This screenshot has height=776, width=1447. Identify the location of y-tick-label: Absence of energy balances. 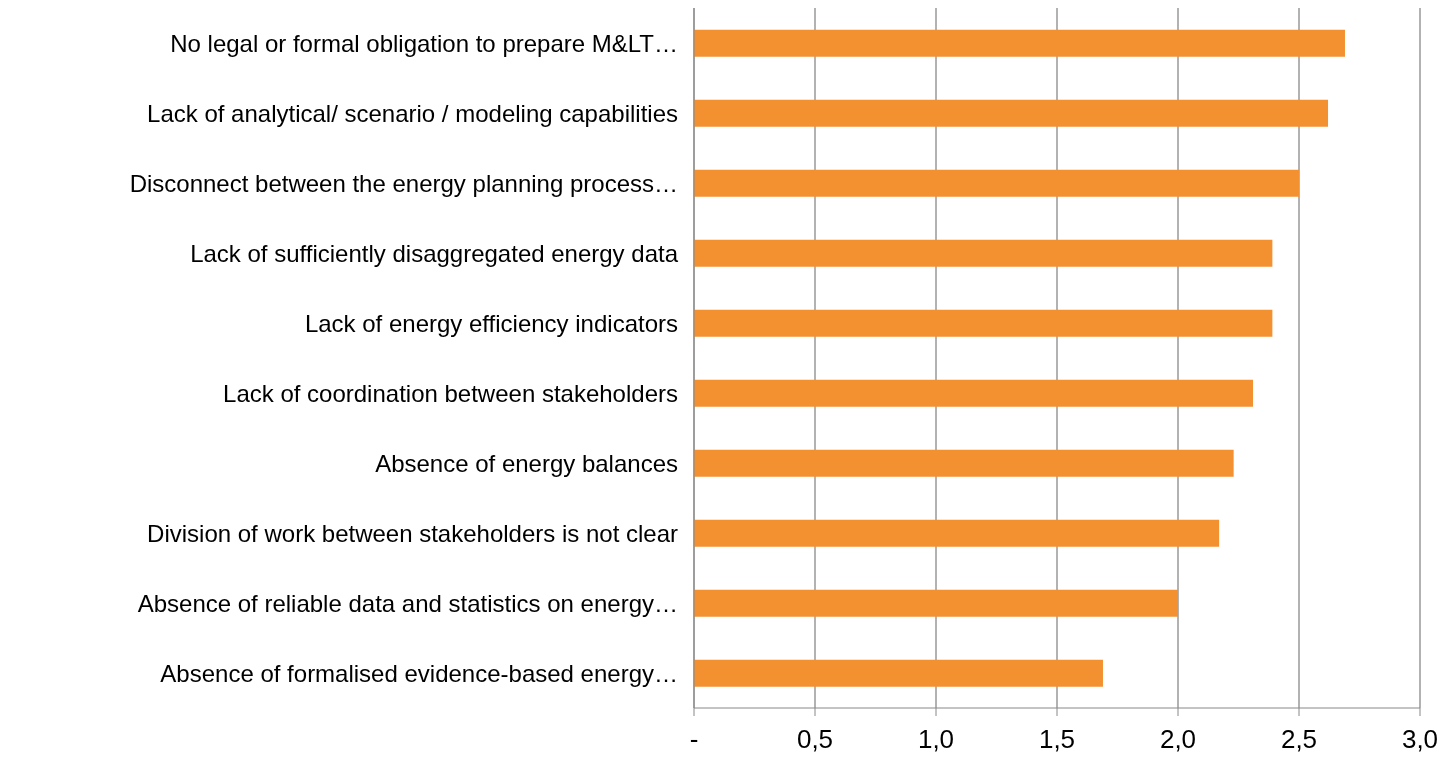
(526, 463).